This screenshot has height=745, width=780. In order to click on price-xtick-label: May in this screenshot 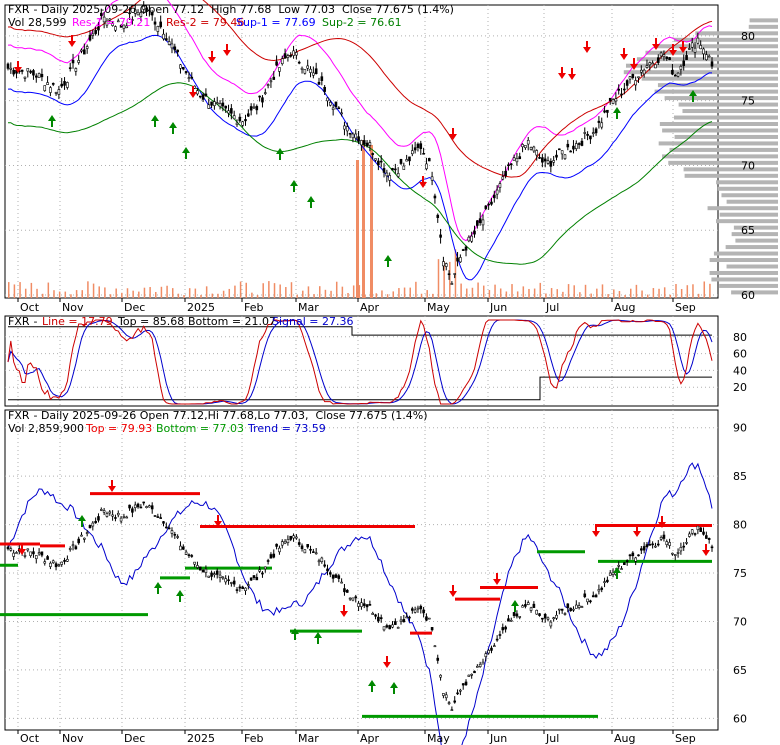, I will do `click(438, 307)`.